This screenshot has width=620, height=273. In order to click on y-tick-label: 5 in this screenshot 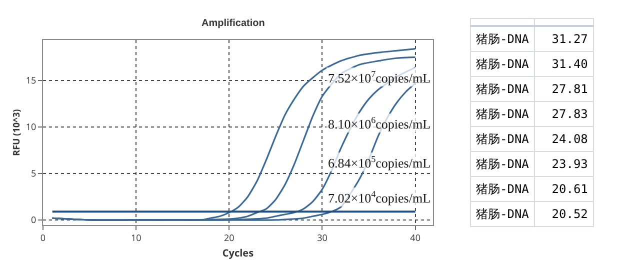, I will do `click(33, 173)`.